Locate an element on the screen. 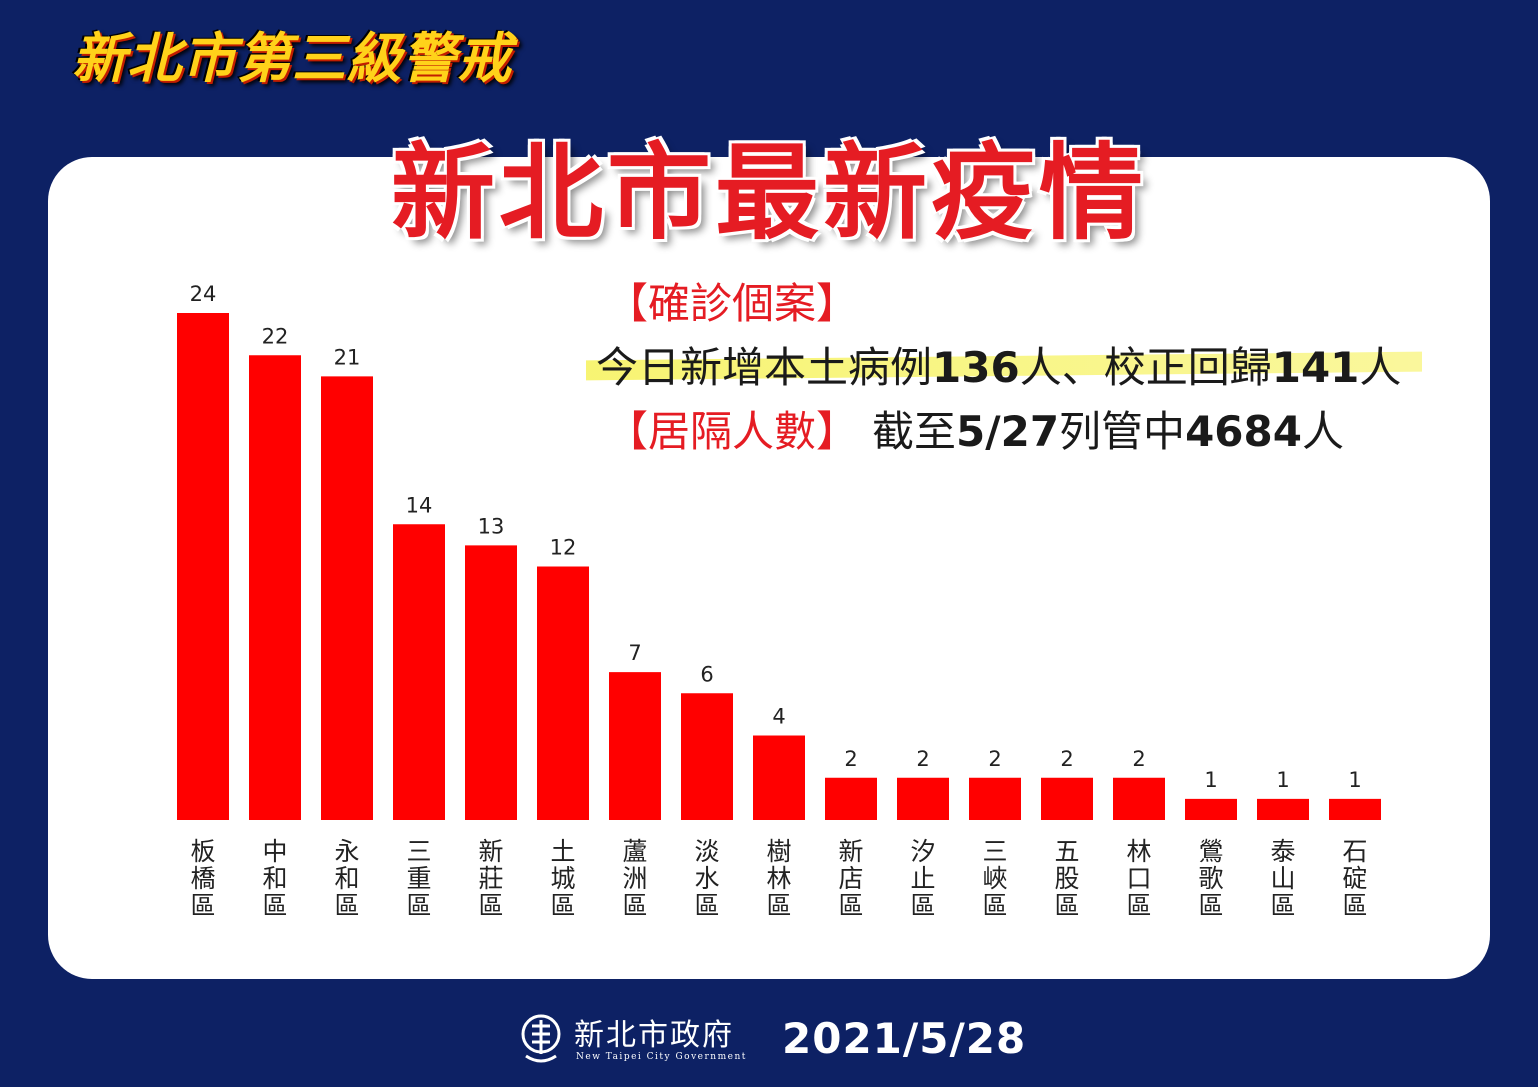 The image size is (1538, 1087). bar-新店區 is located at coordinates (851, 798).